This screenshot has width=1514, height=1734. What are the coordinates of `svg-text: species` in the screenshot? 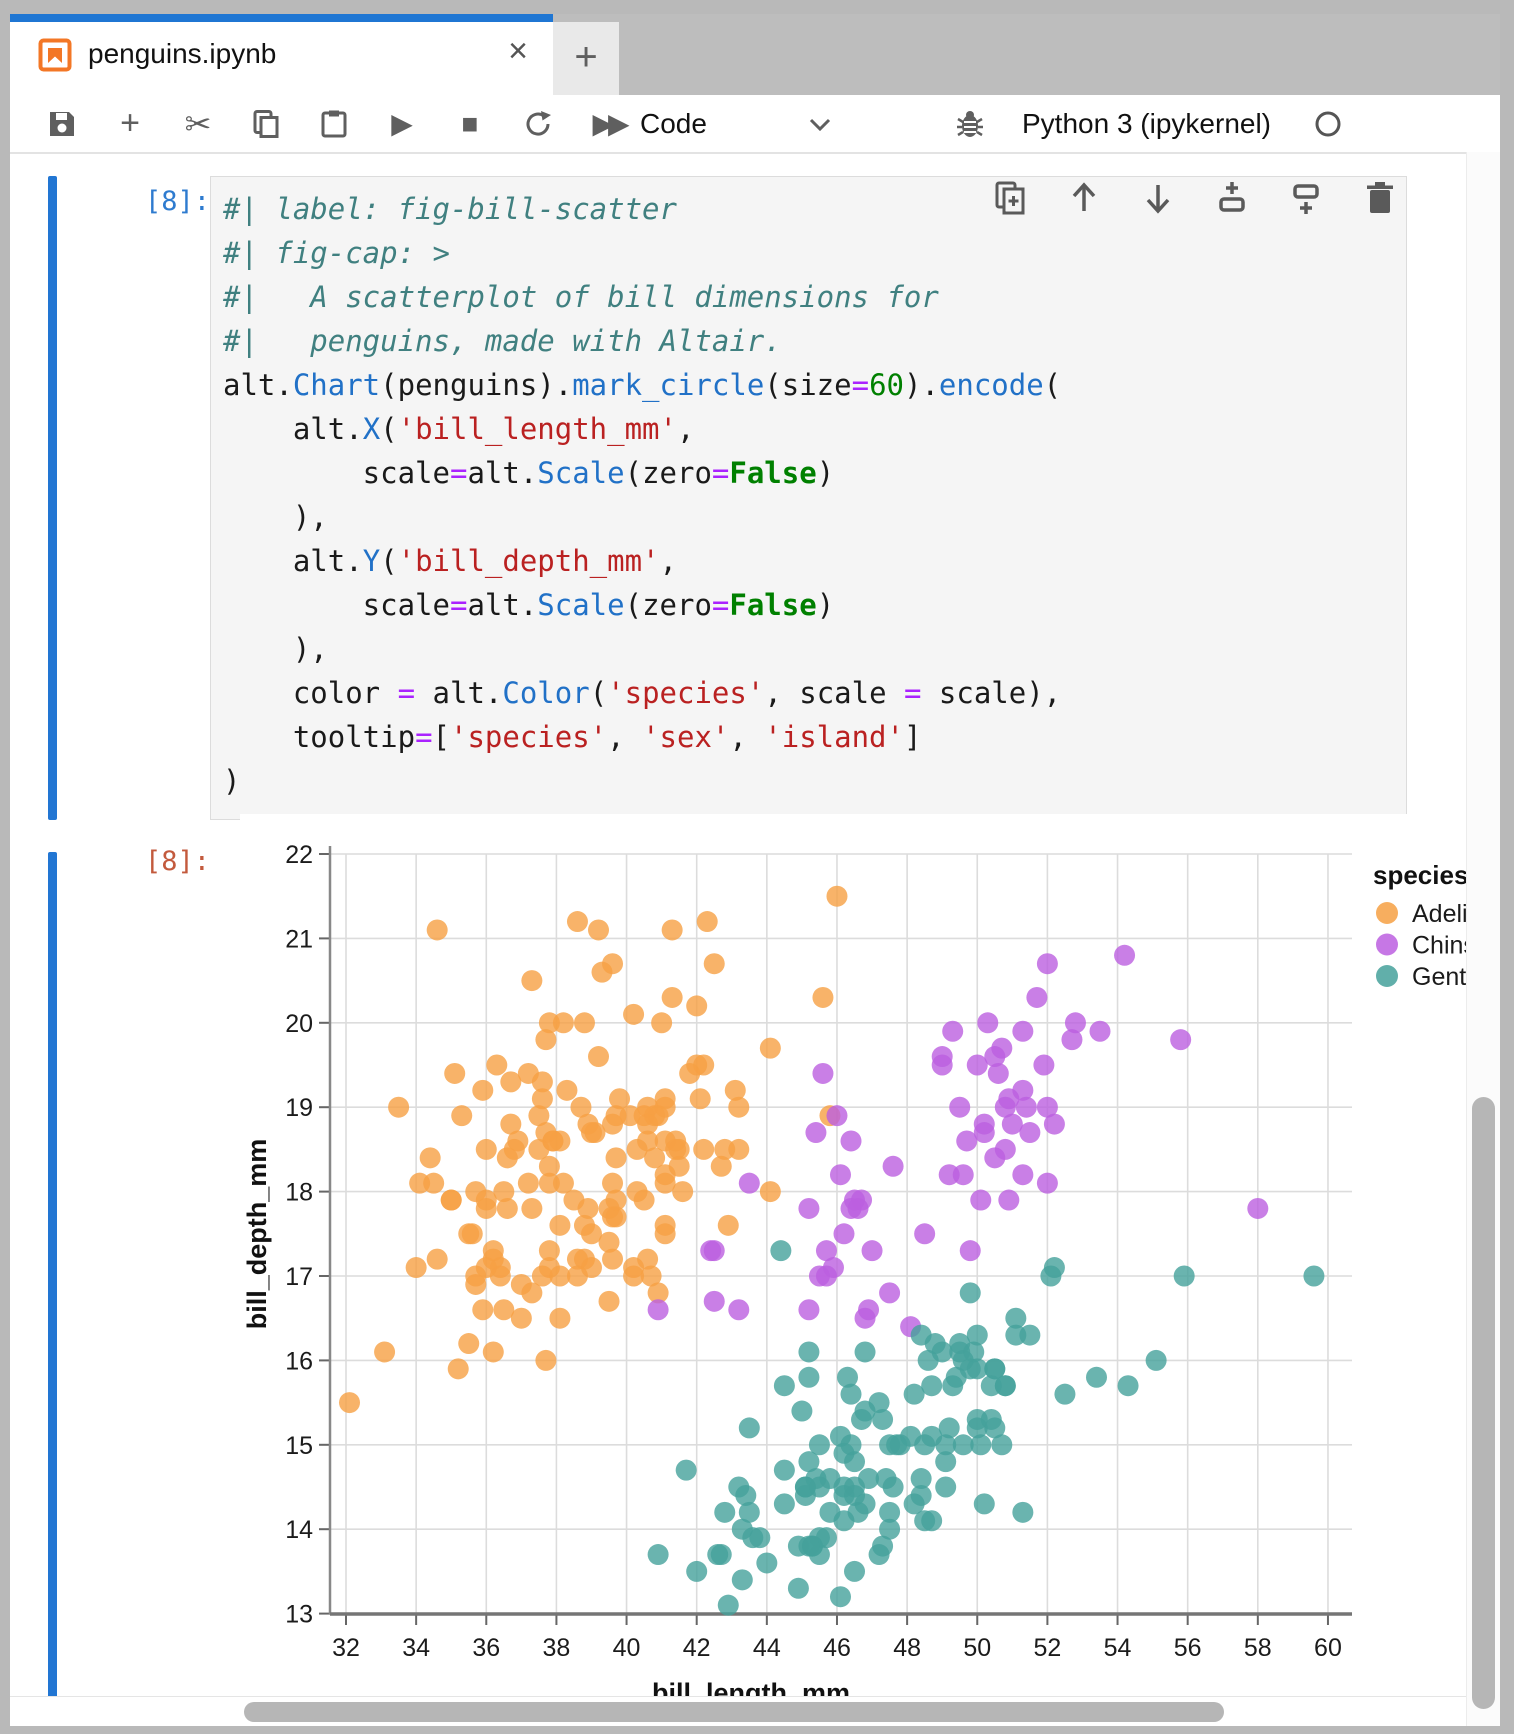 It's located at (1419, 875).